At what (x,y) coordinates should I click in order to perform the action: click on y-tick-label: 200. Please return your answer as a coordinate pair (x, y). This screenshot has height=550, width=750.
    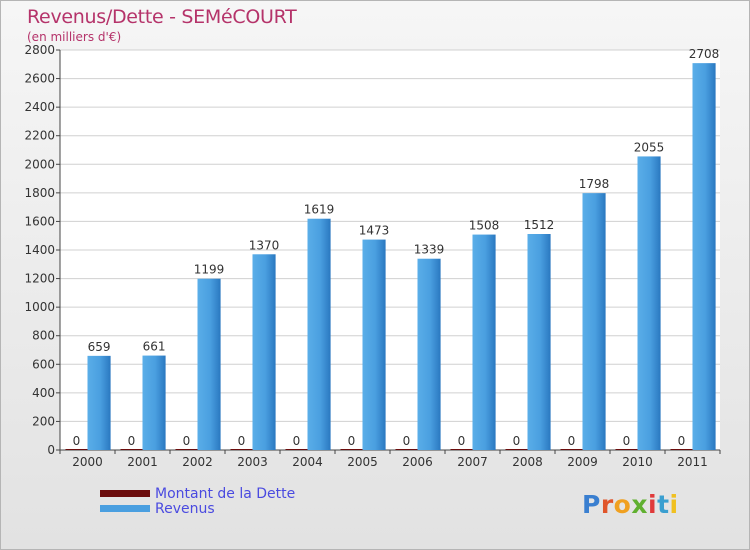
    Looking at the image, I should click on (43, 421).